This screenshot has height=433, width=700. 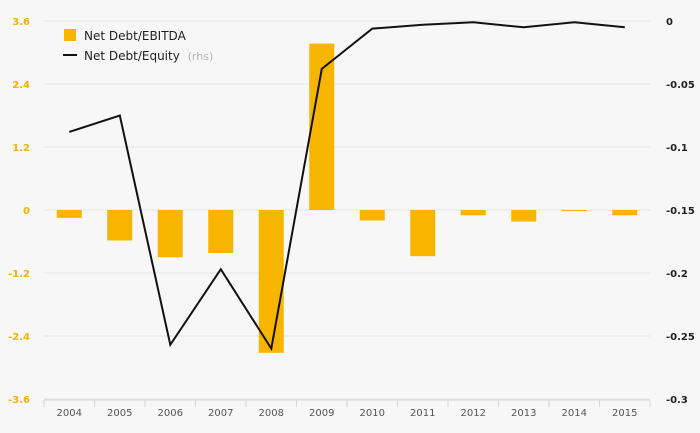 I want to click on x-tick-label-2012: 2012, so click(x=473, y=413).